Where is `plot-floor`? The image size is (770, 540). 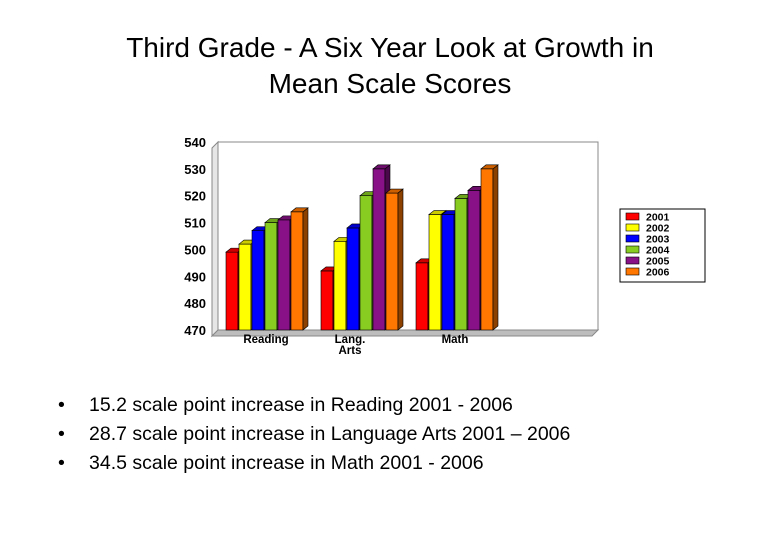
plot-floor is located at coordinates (405, 333).